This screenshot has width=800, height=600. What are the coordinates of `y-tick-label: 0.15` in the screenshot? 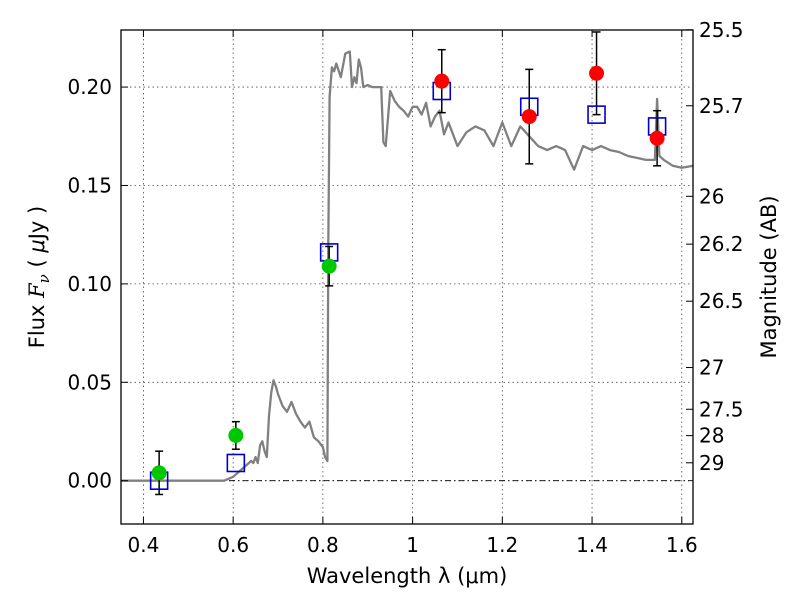 It's located at (89, 185).